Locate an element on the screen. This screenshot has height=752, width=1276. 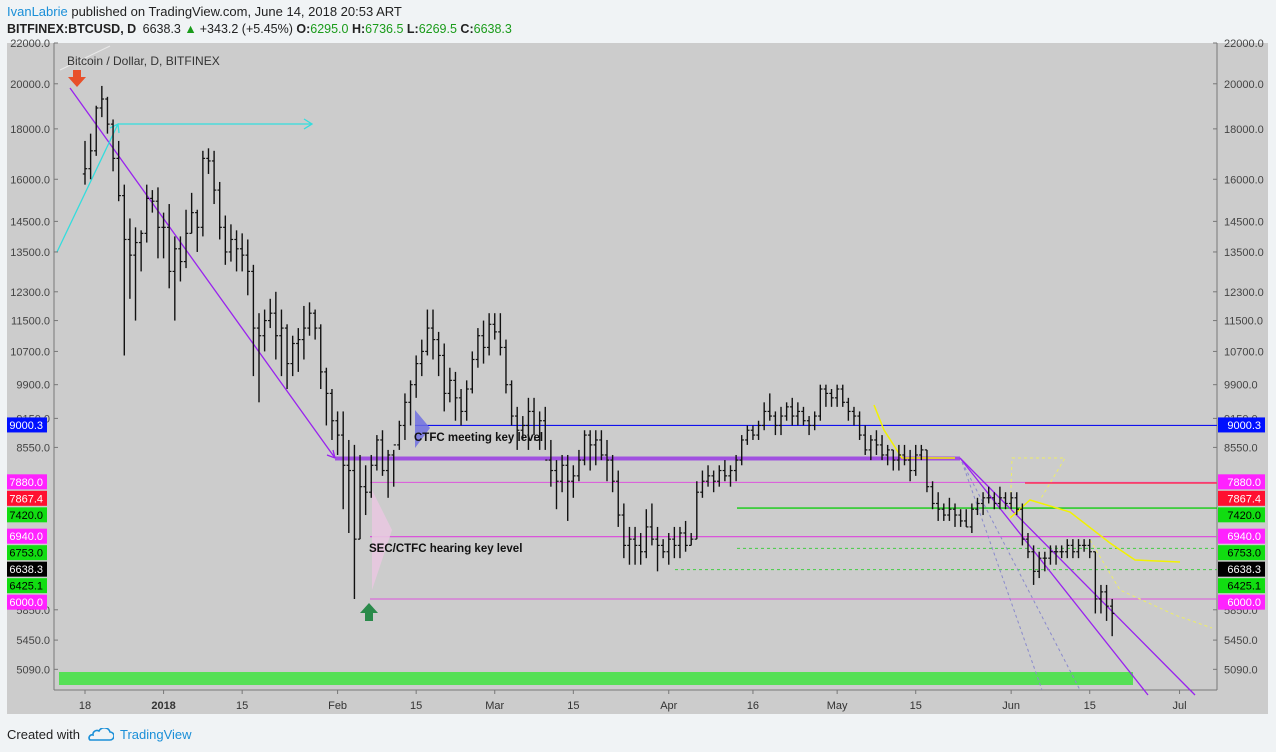
x-tick-label: Jul is located at coordinates (1180, 706).